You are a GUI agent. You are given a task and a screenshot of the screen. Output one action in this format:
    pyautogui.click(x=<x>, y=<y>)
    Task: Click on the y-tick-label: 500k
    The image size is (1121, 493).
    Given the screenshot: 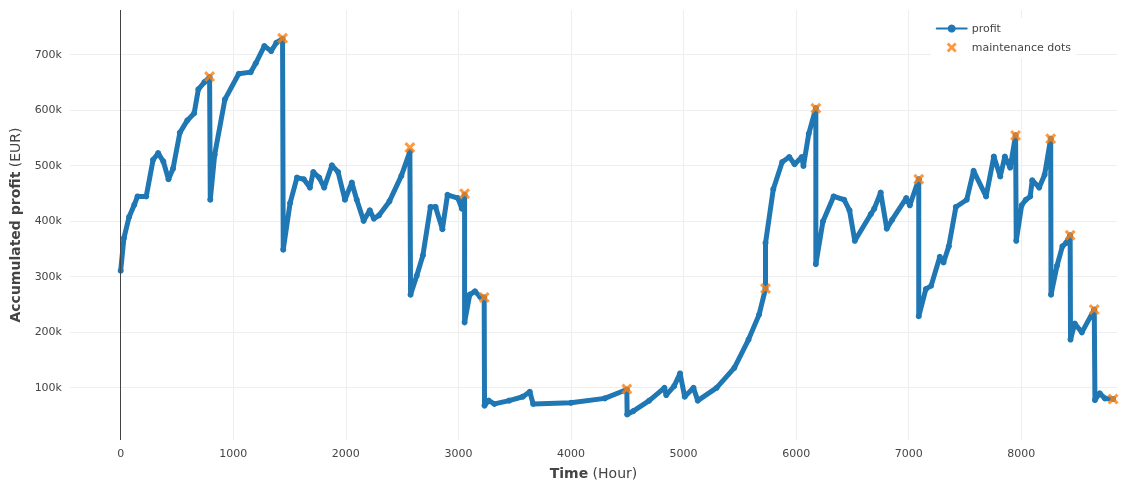 What is the action you would take?
    pyautogui.click(x=48, y=165)
    